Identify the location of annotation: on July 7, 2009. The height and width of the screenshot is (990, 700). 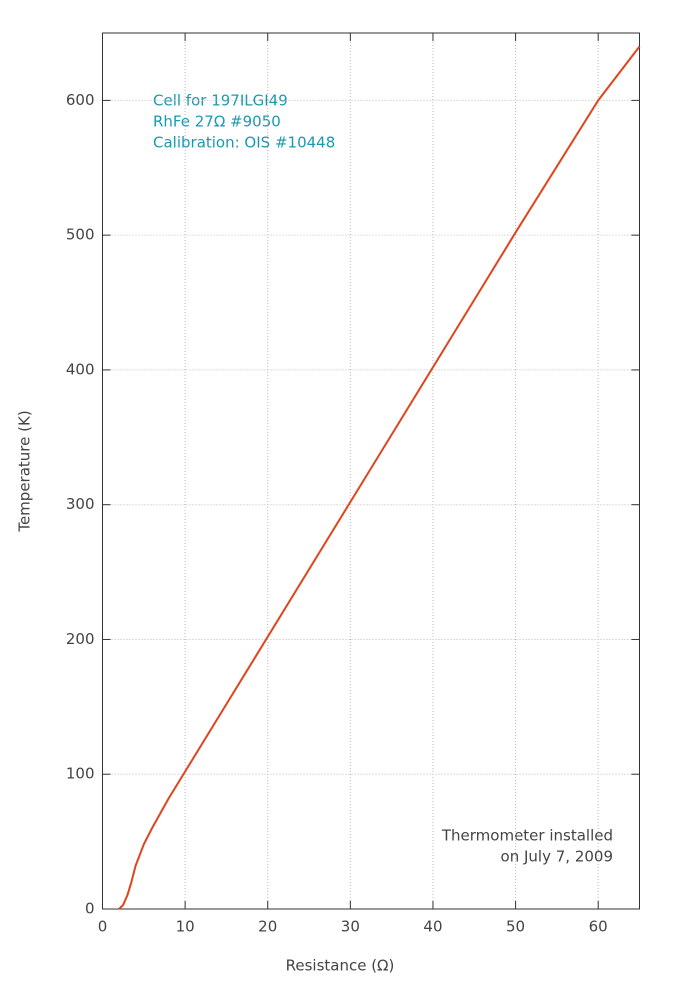
(557, 857).